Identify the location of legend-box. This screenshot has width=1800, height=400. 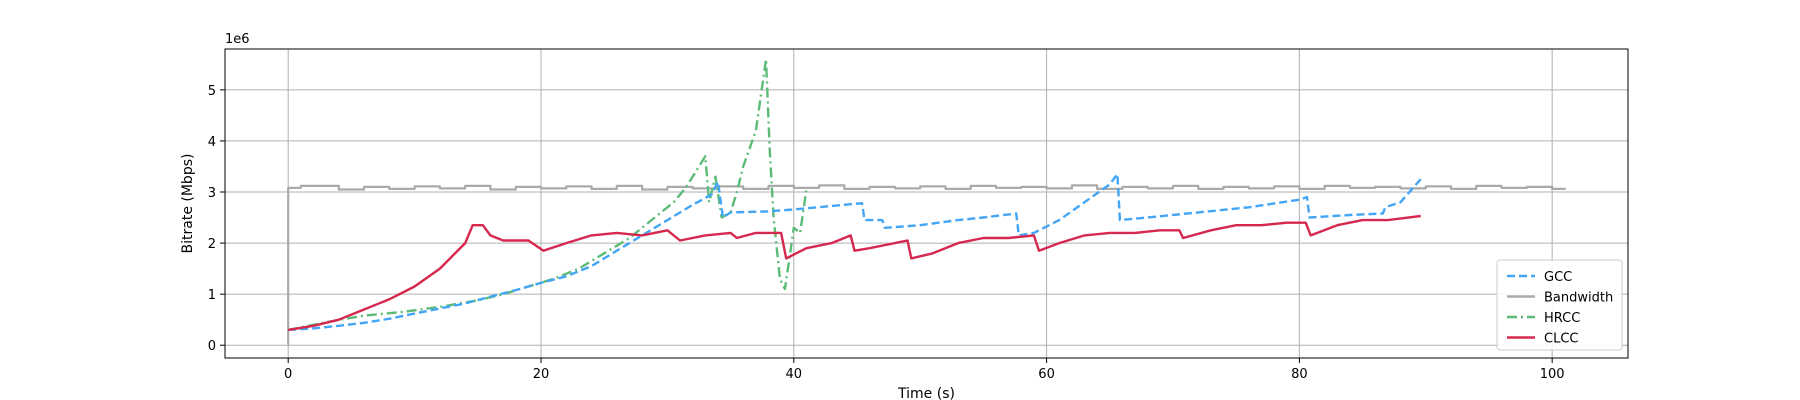
(1559, 305).